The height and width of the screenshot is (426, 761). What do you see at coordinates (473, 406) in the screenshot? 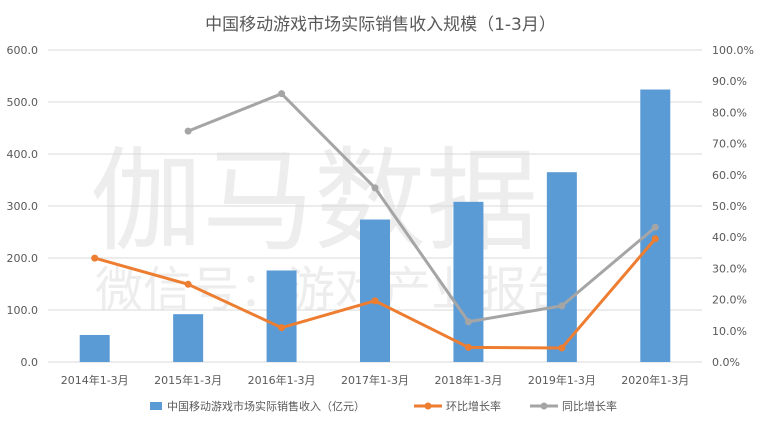
I see `legend-qoq-label: 环比增长率` at bounding box center [473, 406].